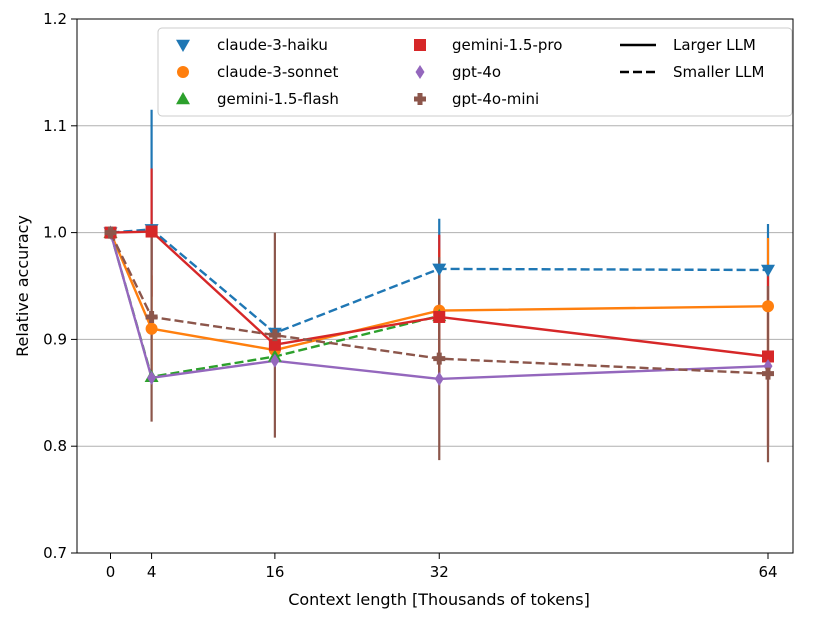 This screenshot has height=622, width=814. Describe the element at coordinates (55, 553) in the screenshot. I see `y-tick-label: 0.7` at that location.